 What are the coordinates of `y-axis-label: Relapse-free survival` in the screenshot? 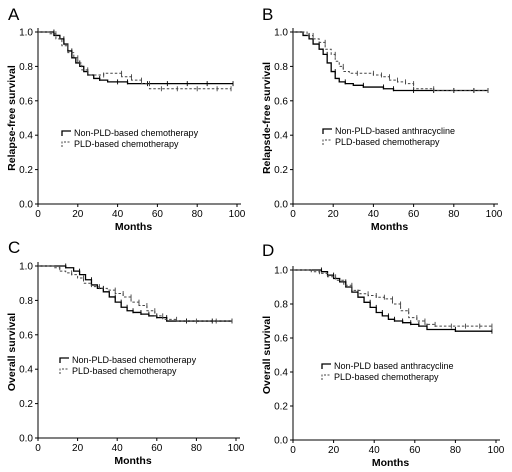 It's located at (12, 118).